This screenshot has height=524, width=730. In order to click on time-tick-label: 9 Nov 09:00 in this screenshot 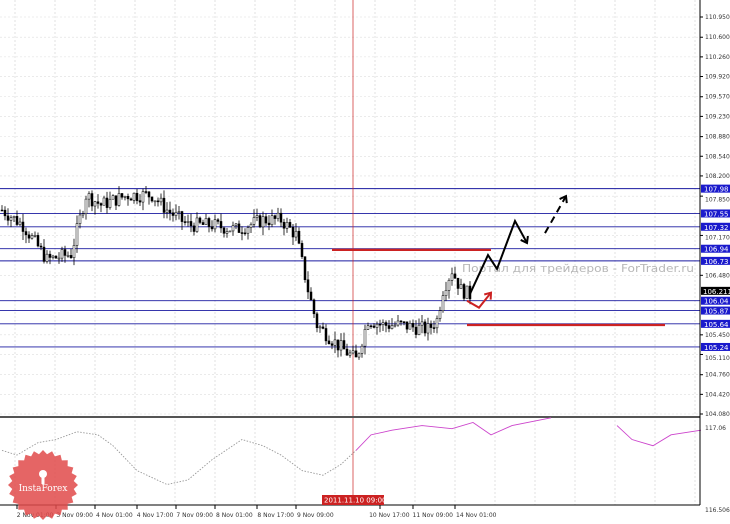, I will do `click(315, 515)`.